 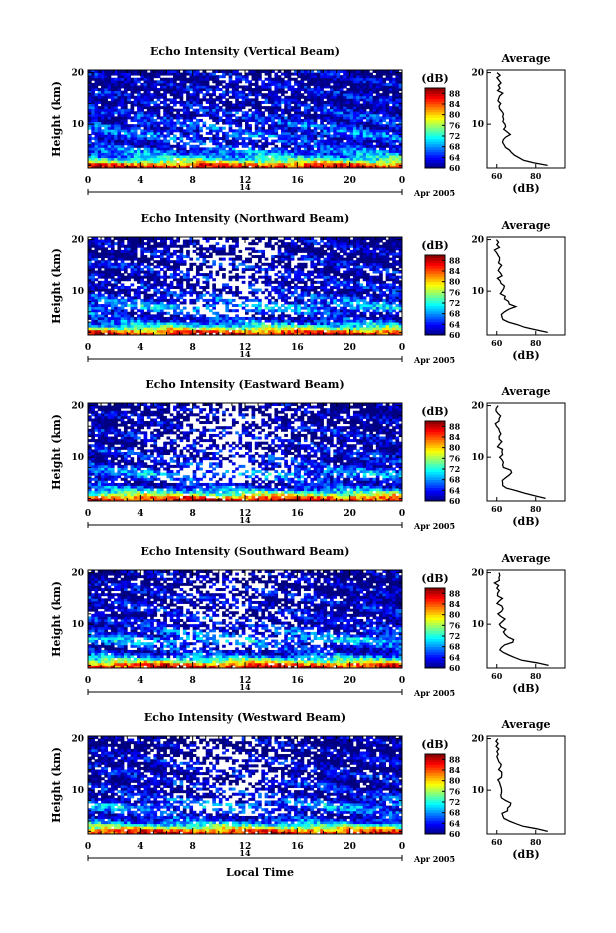 I want to click on y-axis-label: Height (km), so click(x=56, y=119).